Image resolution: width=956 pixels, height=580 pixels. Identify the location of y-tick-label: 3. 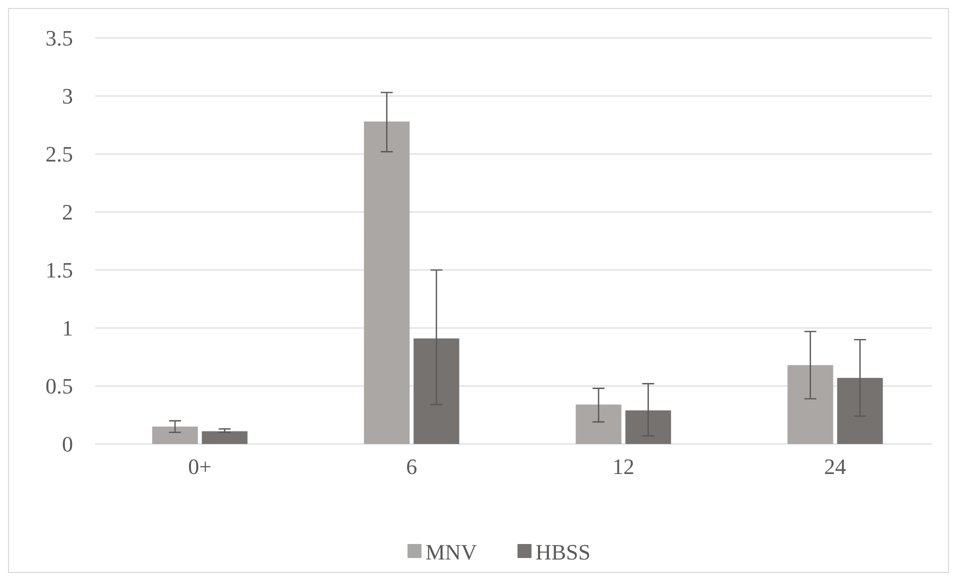
(67, 96).